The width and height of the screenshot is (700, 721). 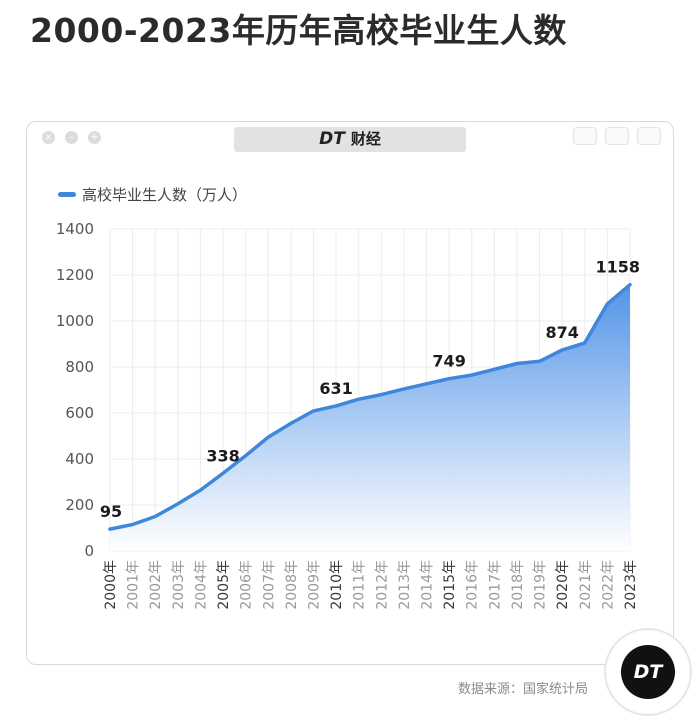 What do you see at coordinates (473, 585) in the screenshot?
I see `x-tick-label: 2016年` at bounding box center [473, 585].